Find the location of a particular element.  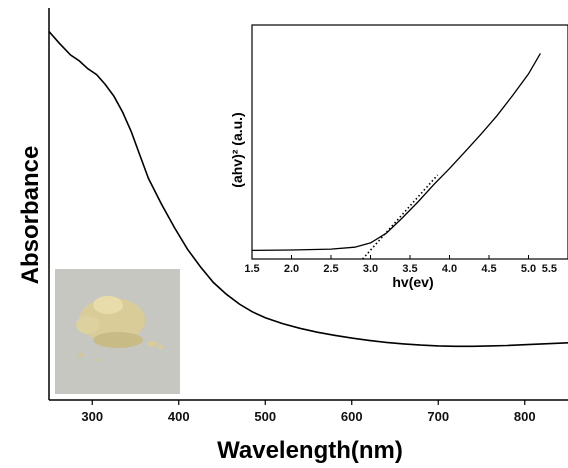

powder-pile-shadow is located at coordinates (118, 340).